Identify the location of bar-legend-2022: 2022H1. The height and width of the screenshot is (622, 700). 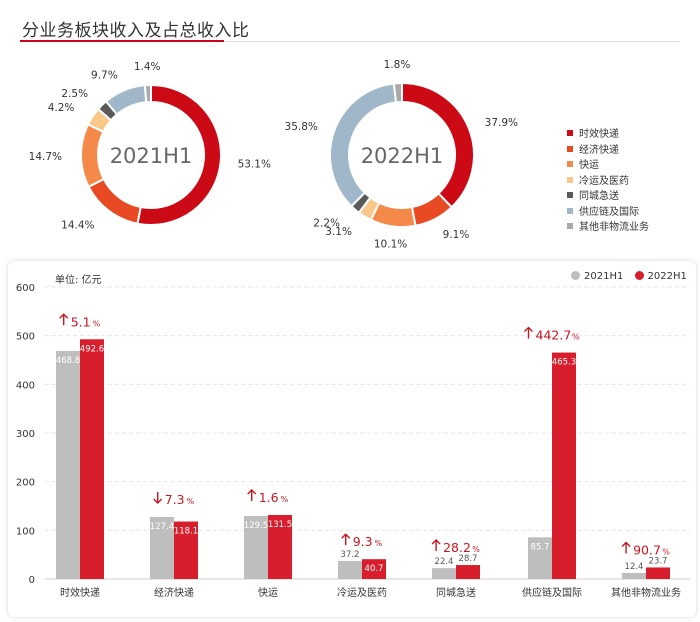
(660, 276).